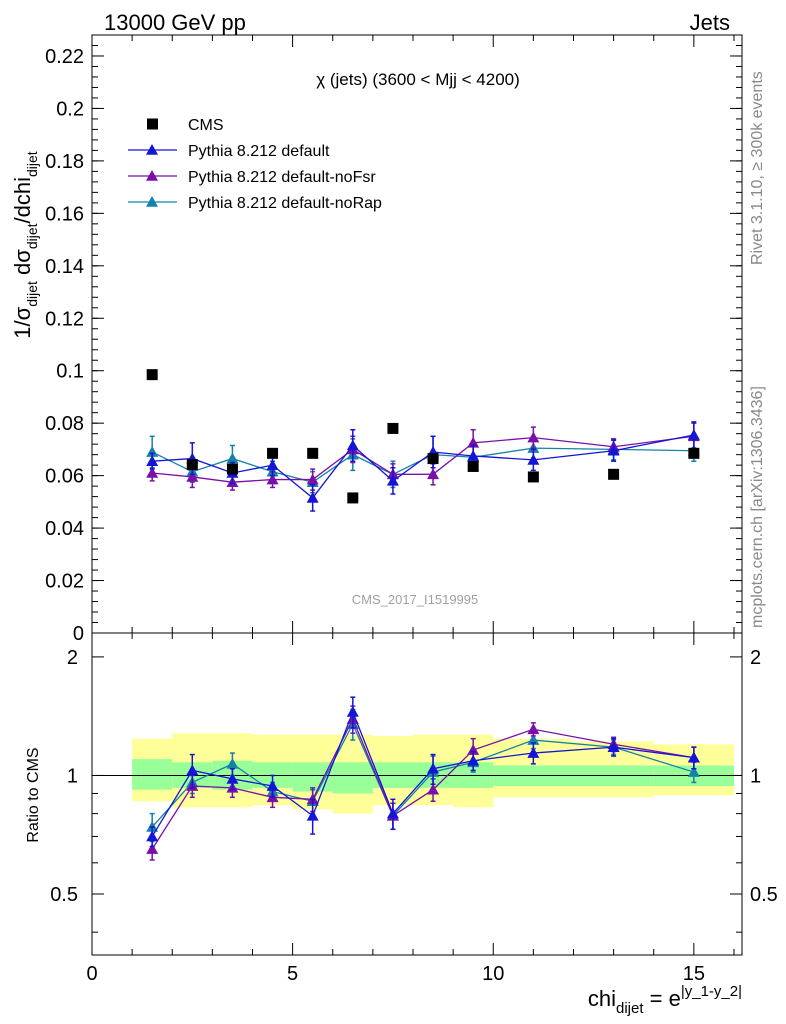 The image size is (786, 1024). Describe the element at coordinates (757, 168) in the screenshot. I see `rivet-version-label: Rivet 3.1.10, ≥ 300k events` at that location.